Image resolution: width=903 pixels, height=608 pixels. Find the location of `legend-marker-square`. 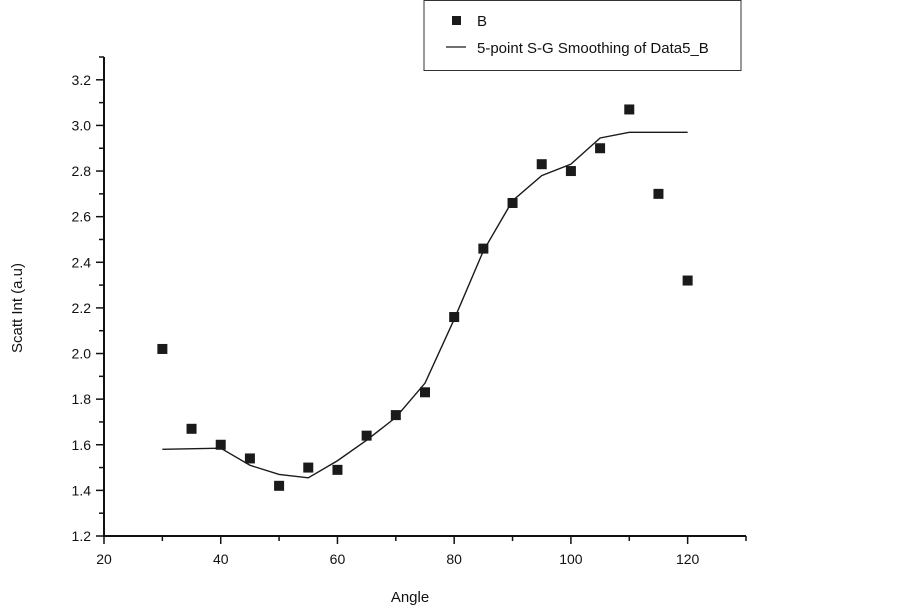

legend-marker-square is located at coordinates (456, 20).